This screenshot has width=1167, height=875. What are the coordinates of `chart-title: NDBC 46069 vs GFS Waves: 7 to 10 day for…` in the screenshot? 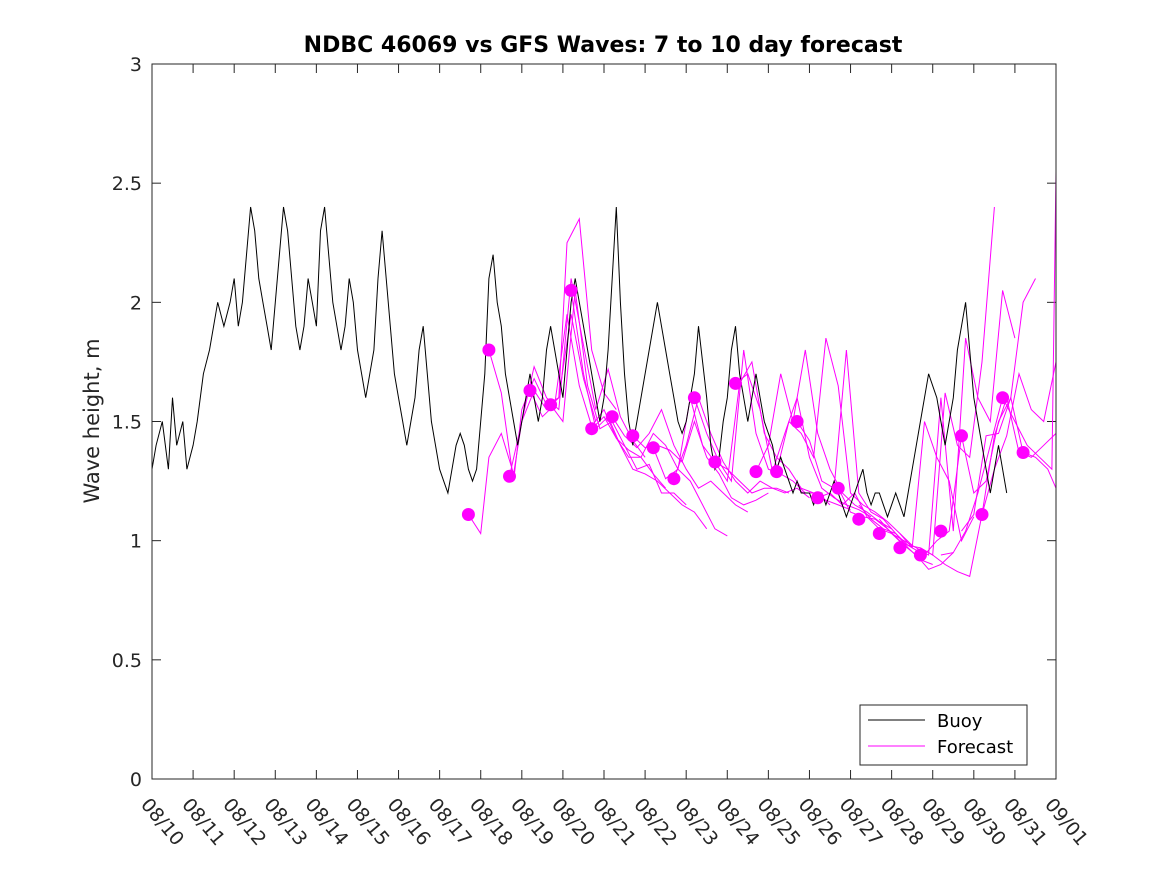 It's located at (603, 45).